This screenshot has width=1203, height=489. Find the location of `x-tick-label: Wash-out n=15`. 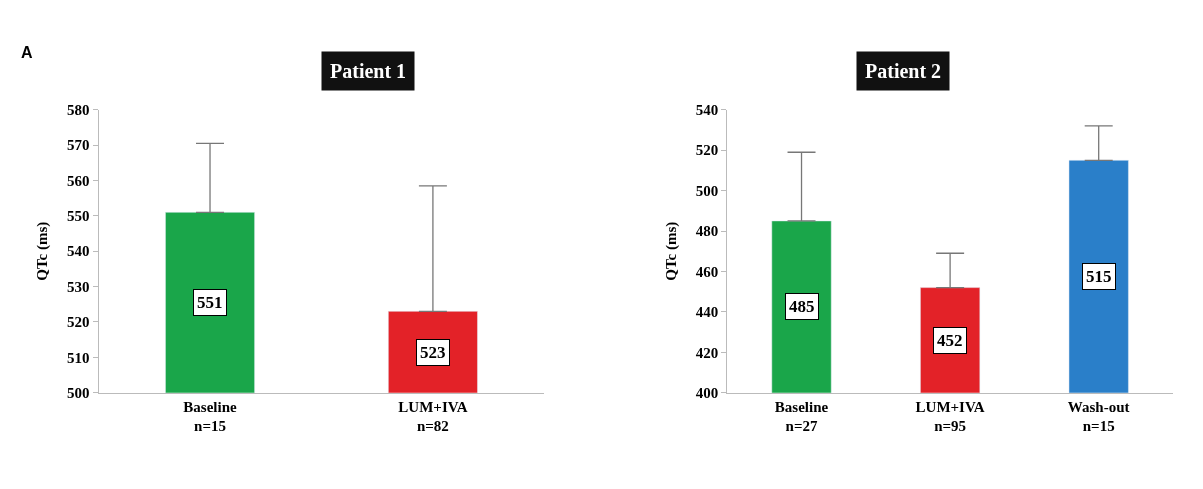

x-tick-label: Wash-out n=15 is located at coordinates (1098, 416).